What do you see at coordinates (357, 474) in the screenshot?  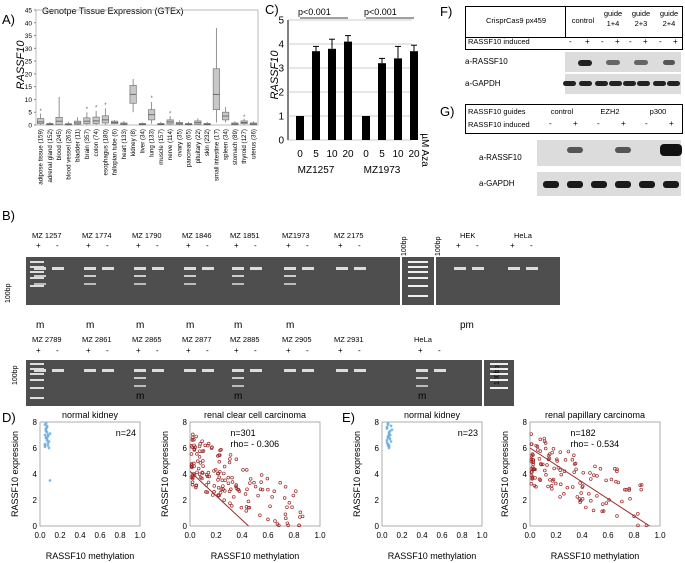 I see `scatter-ylabel: RASSF10 expression` at bounding box center [357, 474].